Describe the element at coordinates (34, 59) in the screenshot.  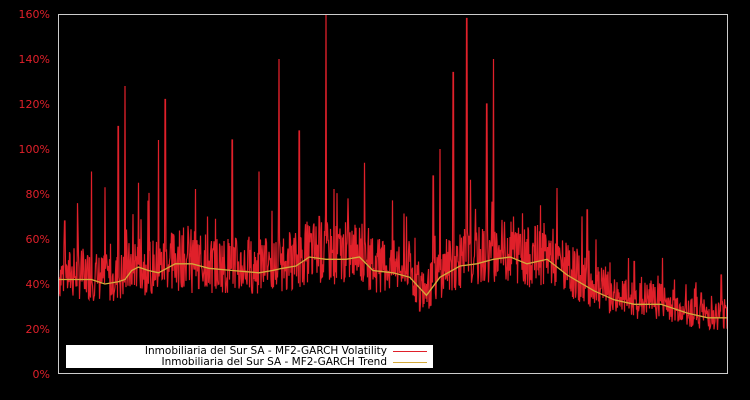
I see `y-tick-label: 140%` at that location.